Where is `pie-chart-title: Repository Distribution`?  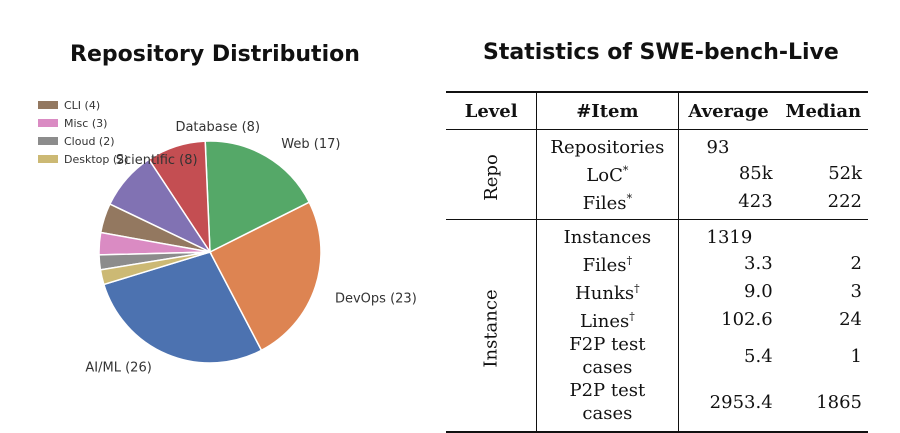 pie-chart-title: Repository Distribution is located at coordinates (215, 54).